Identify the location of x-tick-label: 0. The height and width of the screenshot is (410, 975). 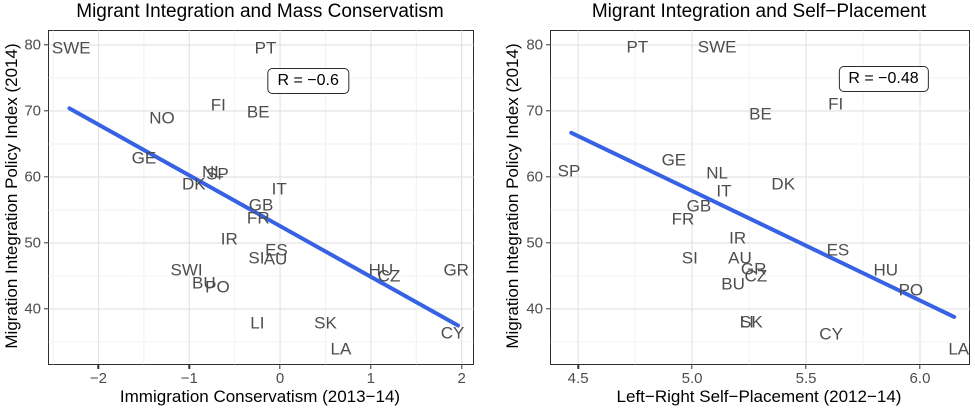
(280, 378).